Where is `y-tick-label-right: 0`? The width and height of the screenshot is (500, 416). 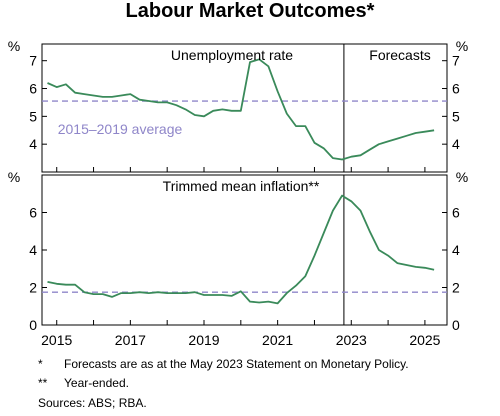
y-tick-label-right: 0 is located at coordinates (456, 325).